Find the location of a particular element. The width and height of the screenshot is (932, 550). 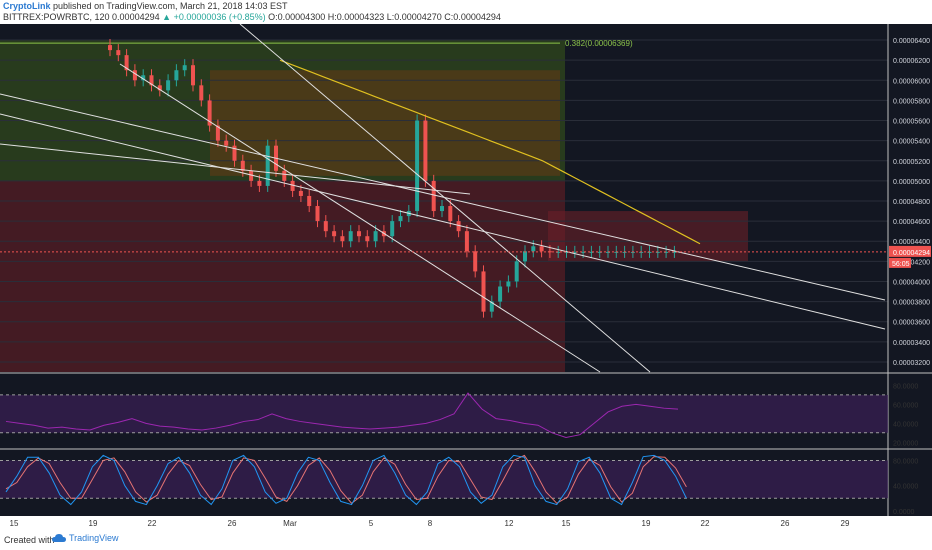

author-link: CryptoLink is located at coordinates (27, 6).